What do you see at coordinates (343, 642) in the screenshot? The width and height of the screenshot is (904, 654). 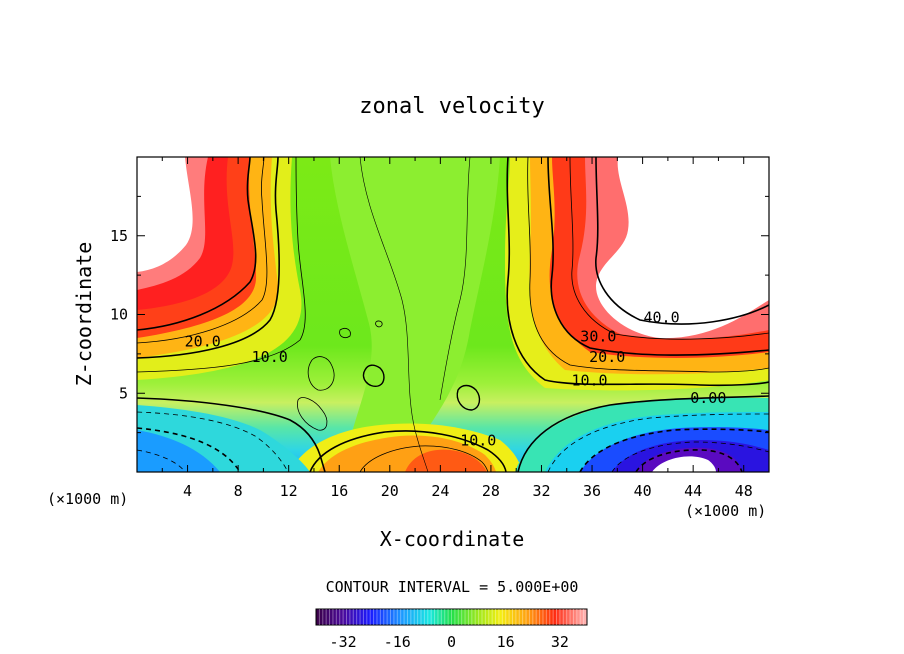 I see `colorbar-tick-label: -32` at bounding box center [343, 642].